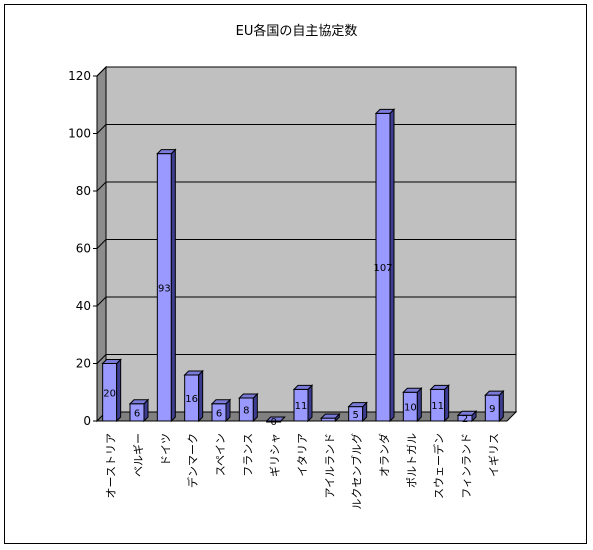 The image size is (593, 550). What do you see at coordinates (273, 422) in the screenshot?
I see `data-label: 0` at bounding box center [273, 422].